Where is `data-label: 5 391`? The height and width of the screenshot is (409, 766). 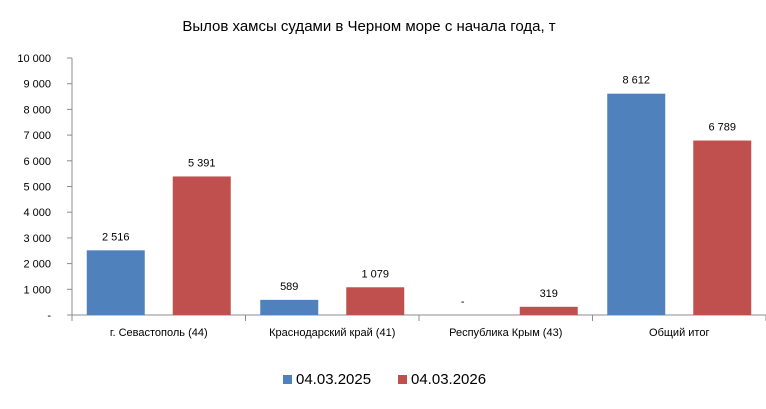 data-label: 5 391 is located at coordinates (202, 163).